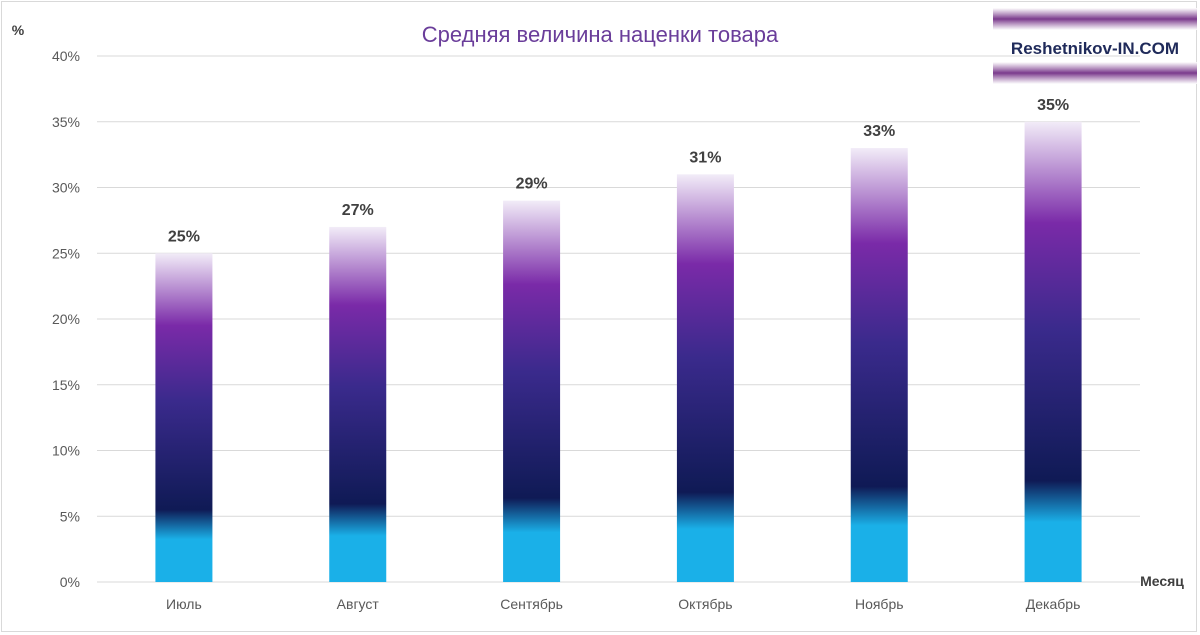 This screenshot has height=635, width=1200. What do you see at coordinates (66, 56) in the screenshot?
I see `y-tick-label: 40%` at bounding box center [66, 56].